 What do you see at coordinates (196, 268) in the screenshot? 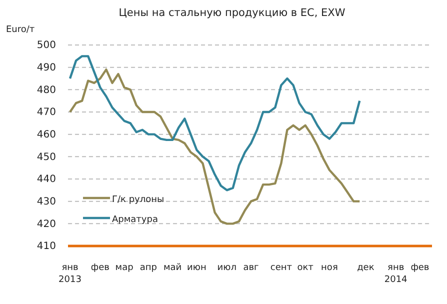
I see `x-tick-label: июн` at bounding box center [196, 268].